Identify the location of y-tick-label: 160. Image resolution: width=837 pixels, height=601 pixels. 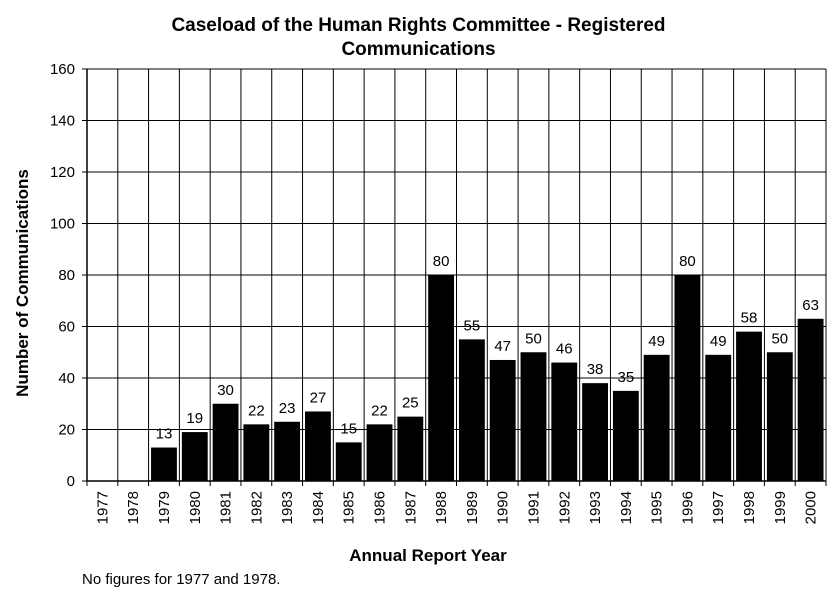
(62, 69).